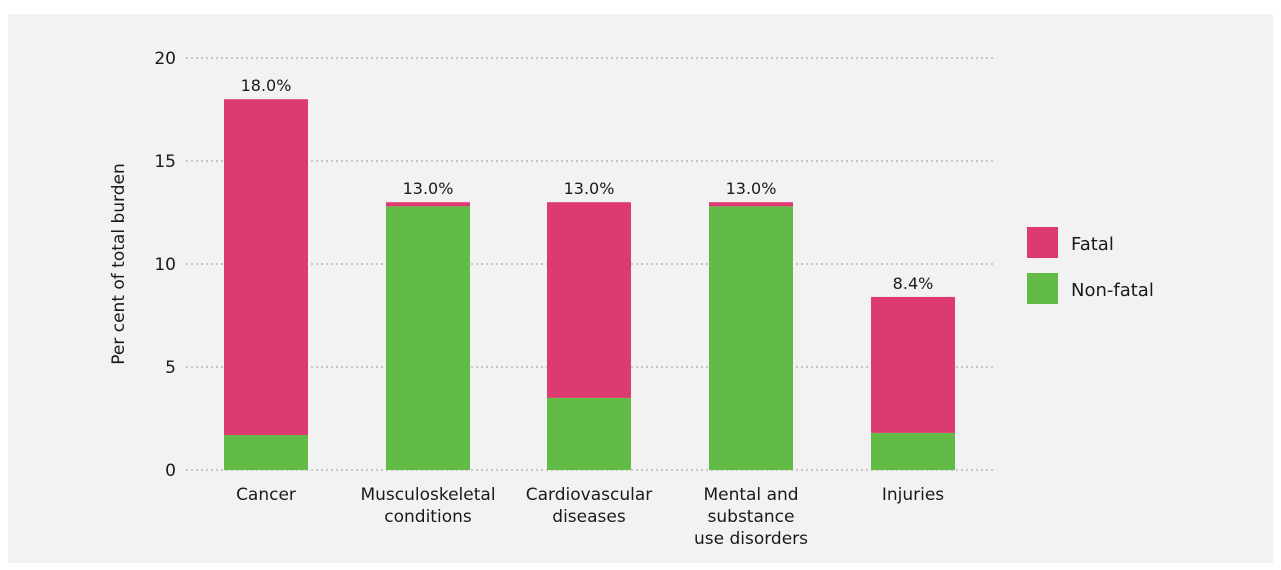 The image size is (1281, 570). What do you see at coordinates (170, 368) in the screenshot?
I see `y-tick-label: 5` at bounding box center [170, 368].